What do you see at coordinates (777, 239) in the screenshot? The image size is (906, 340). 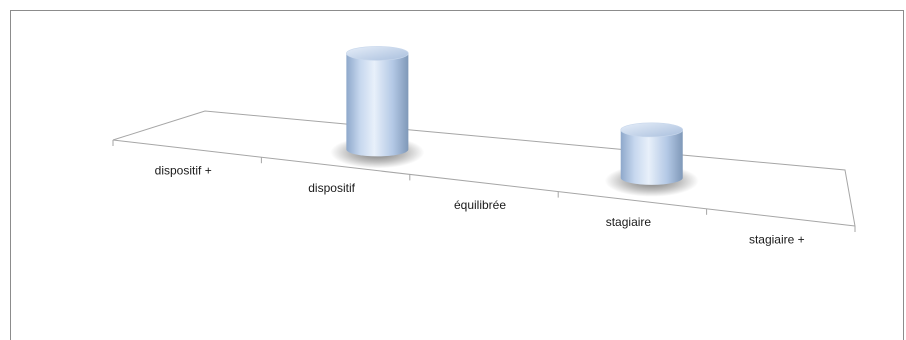 I see `category-label: stagiaire +` at bounding box center [777, 239].